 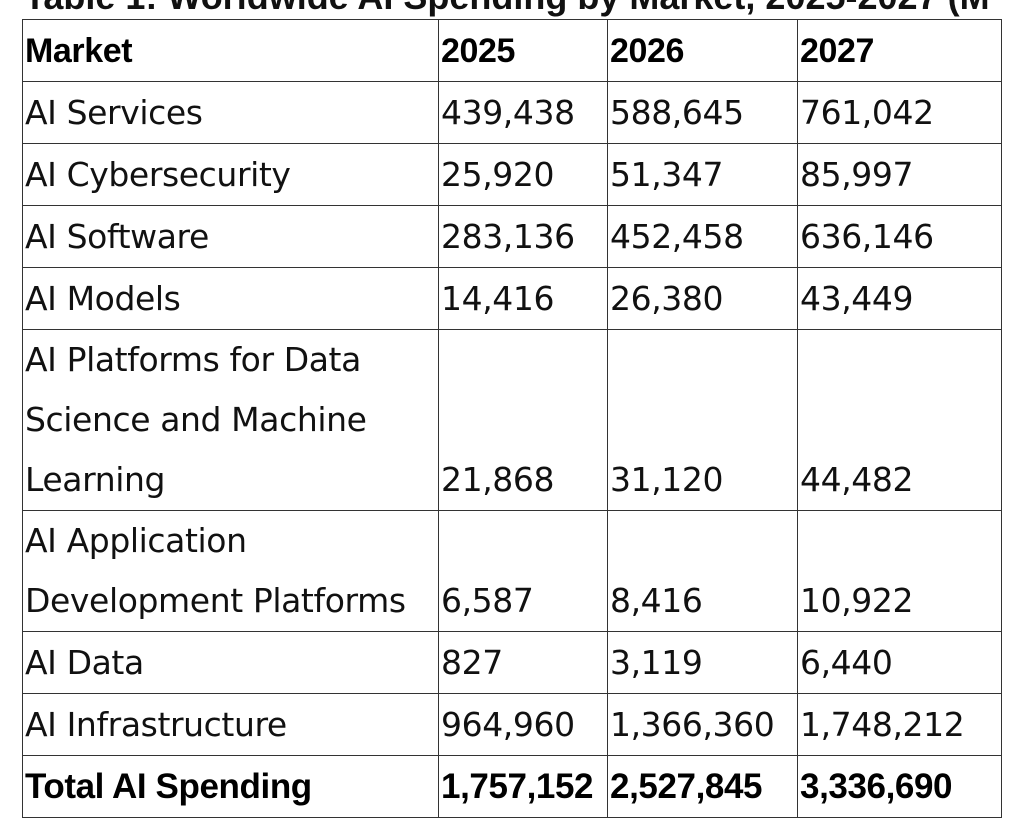 What do you see at coordinates (523, 420) in the screenshot?
I see `value-cell-2025: 21,868` at bounding box center [523, 420].